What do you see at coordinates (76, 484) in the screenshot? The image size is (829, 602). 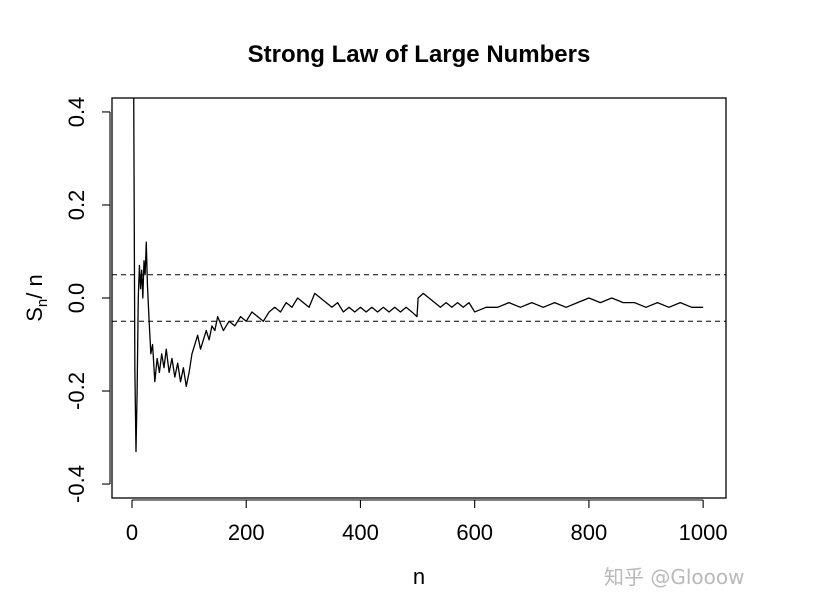 I see `y-tick-label: -0.4` at bounding box center [76, 484].